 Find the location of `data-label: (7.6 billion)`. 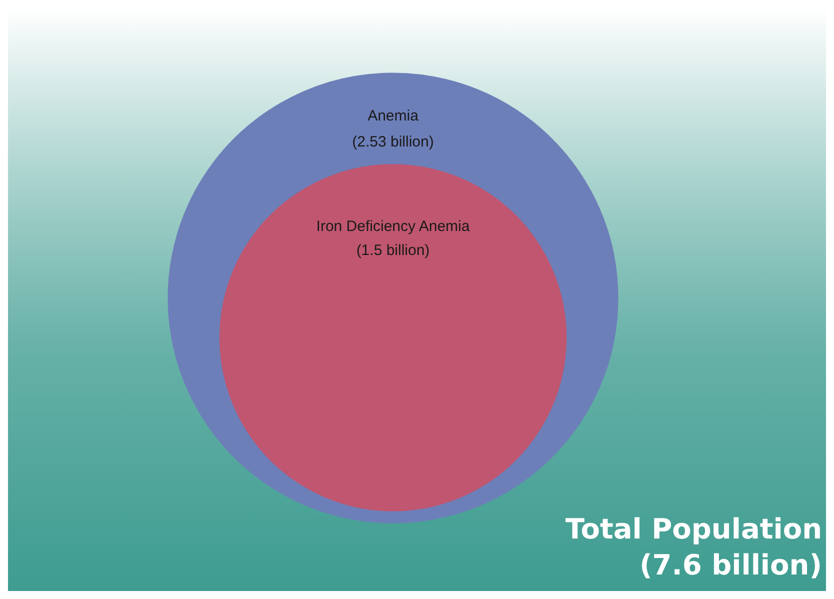

data-label: (7.6 billion) is located at coordinates (730, 565).